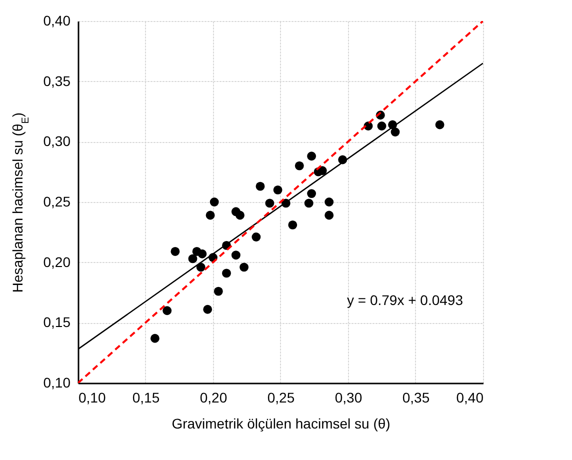  I want to click on x-tick-label: 0,25, so click(281, 398).